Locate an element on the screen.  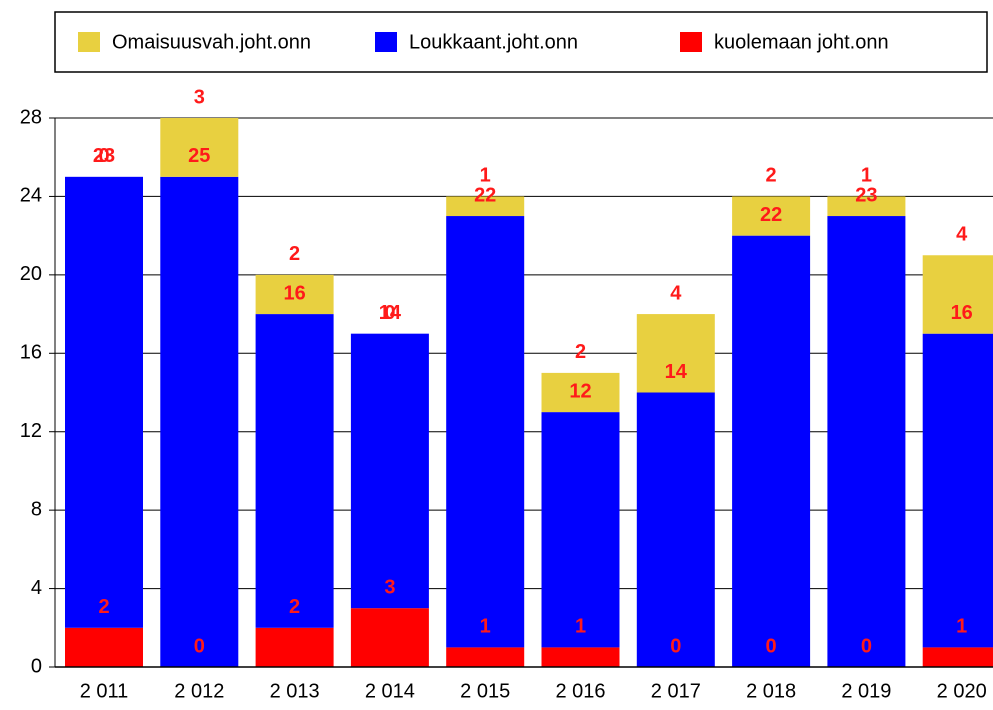
data-label: 12 is located at coordinates (580, 391).